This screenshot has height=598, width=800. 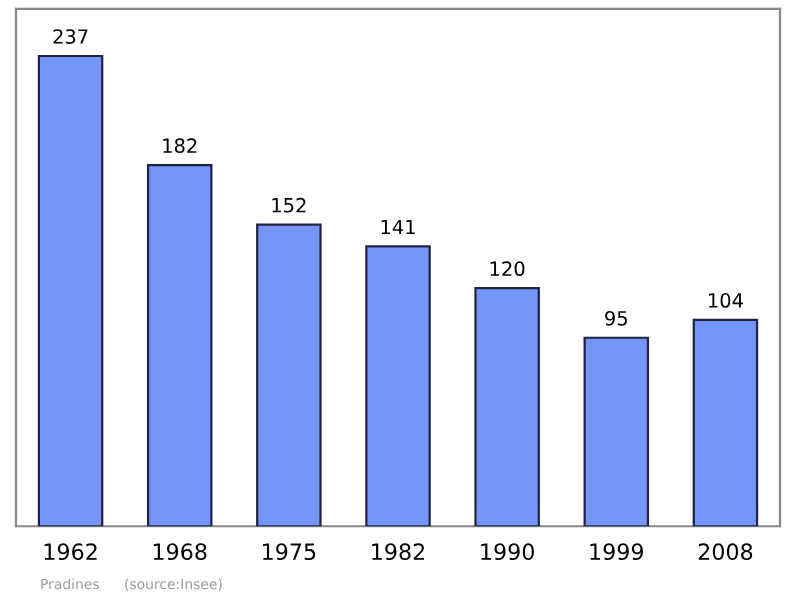 I want to click on data-label: 141, so click(x=398, y=227).